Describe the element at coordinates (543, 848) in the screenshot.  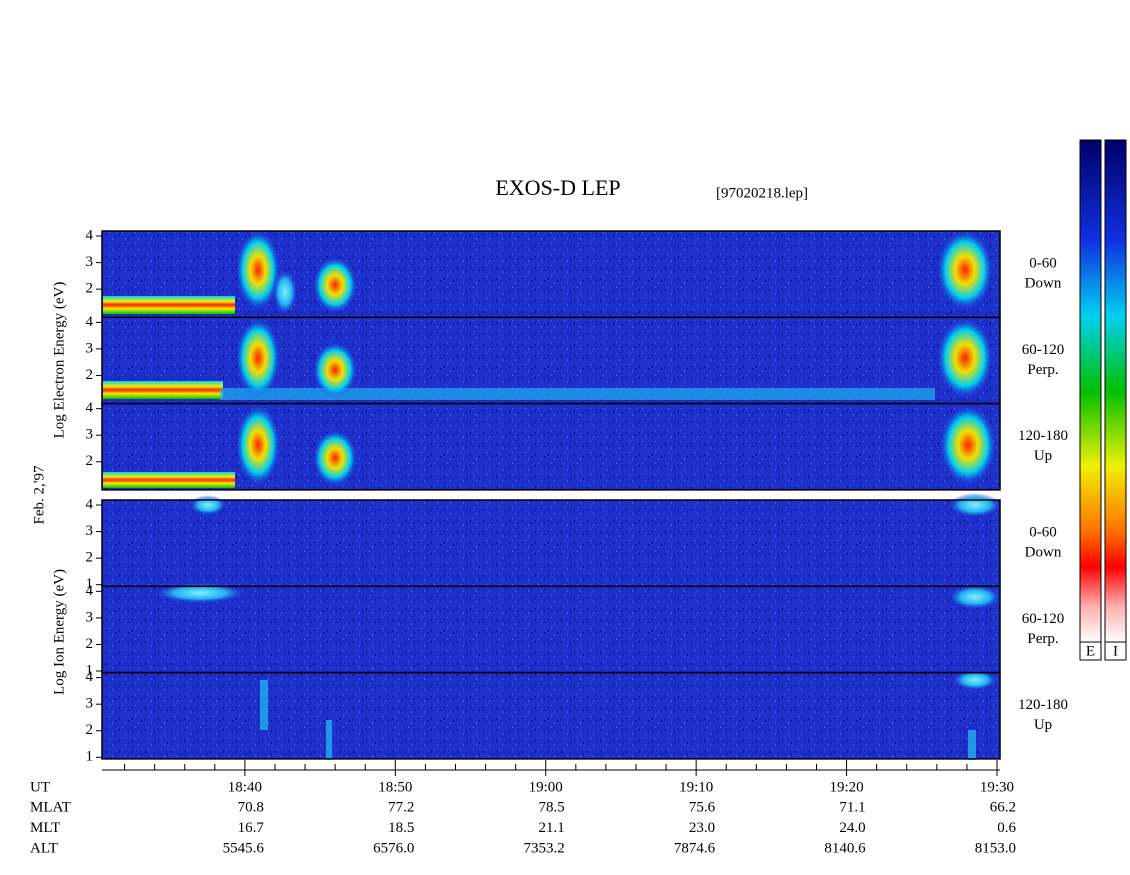
I see `ephemeris-value: 7353.2` at that location.